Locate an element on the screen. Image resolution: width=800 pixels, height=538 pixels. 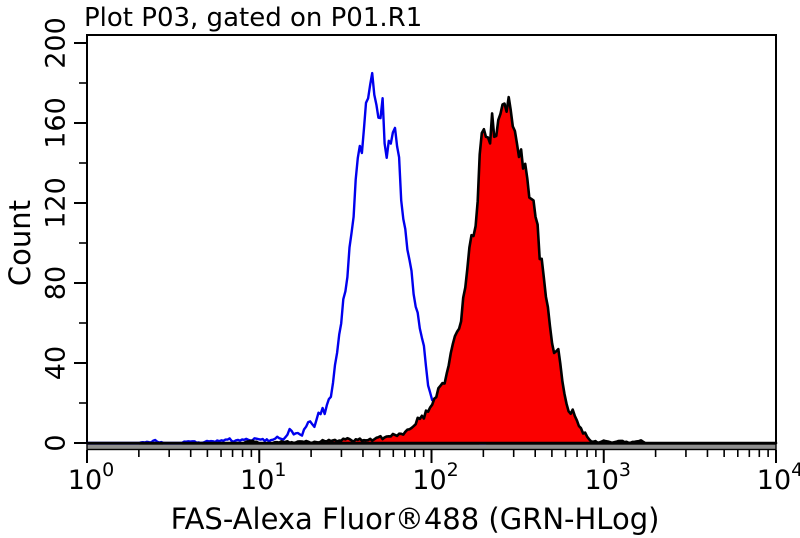
y-axis-title: Count is located at coordinates (20, 243).